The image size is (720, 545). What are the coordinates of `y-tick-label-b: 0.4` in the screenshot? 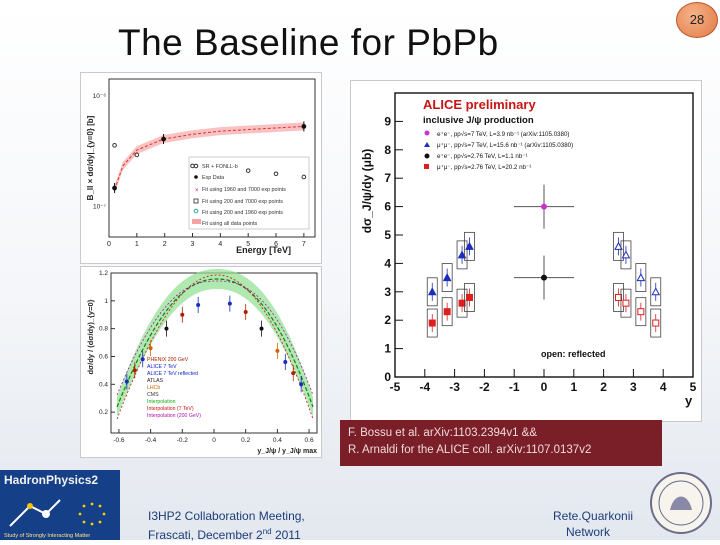 It's located at (103, 384).